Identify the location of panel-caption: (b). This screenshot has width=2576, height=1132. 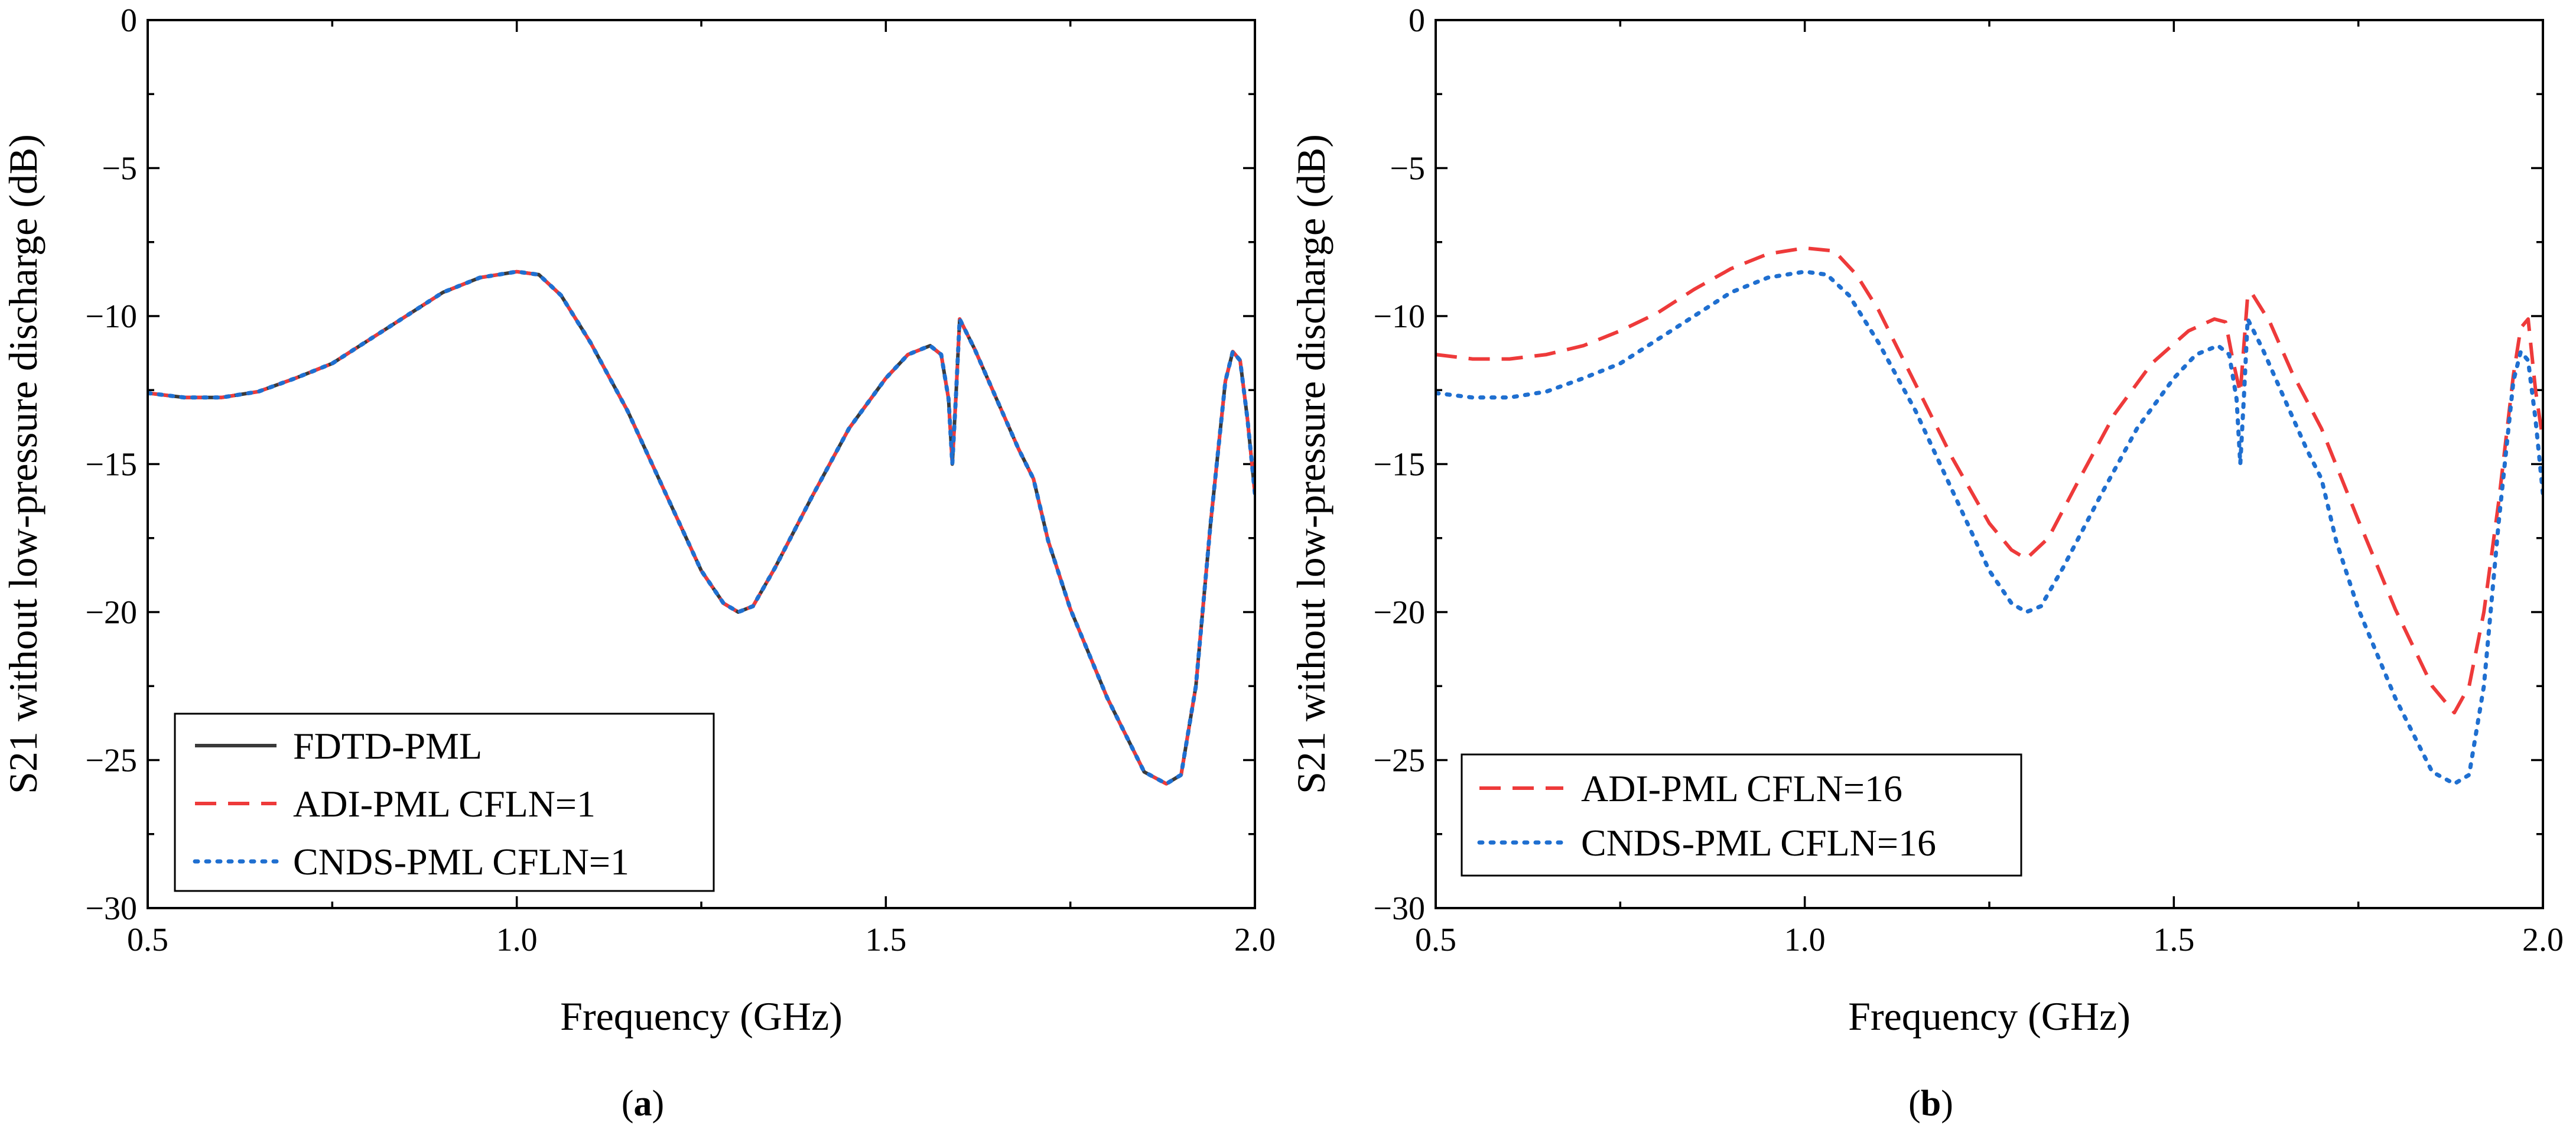
(1930, 1104).